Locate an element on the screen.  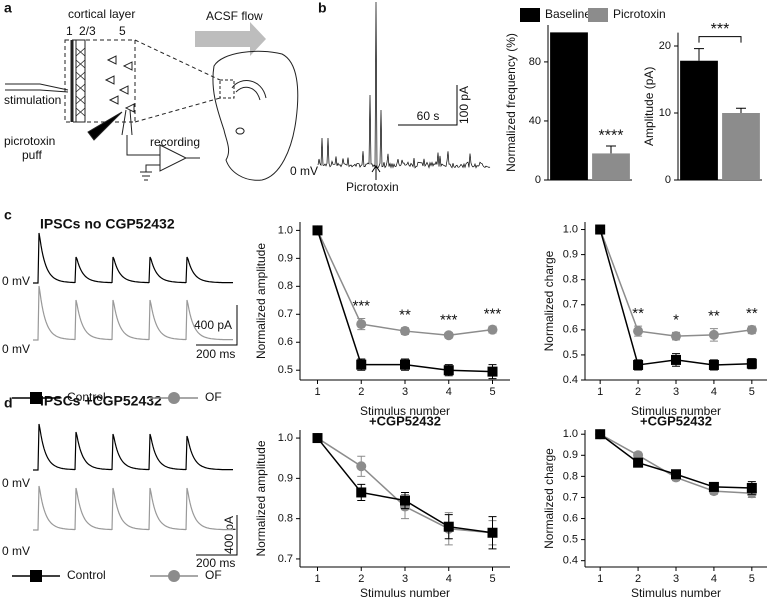
significance: * is located at coordinates (676, 319).